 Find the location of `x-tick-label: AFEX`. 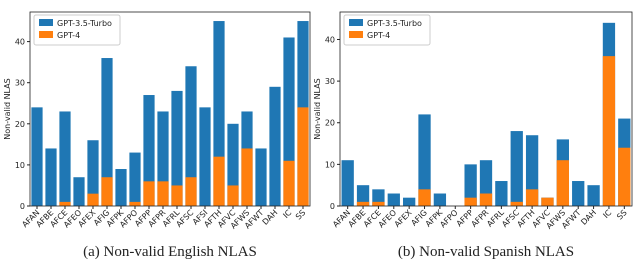

x-tick-label: AFEX is located at coordinates (403, 218).